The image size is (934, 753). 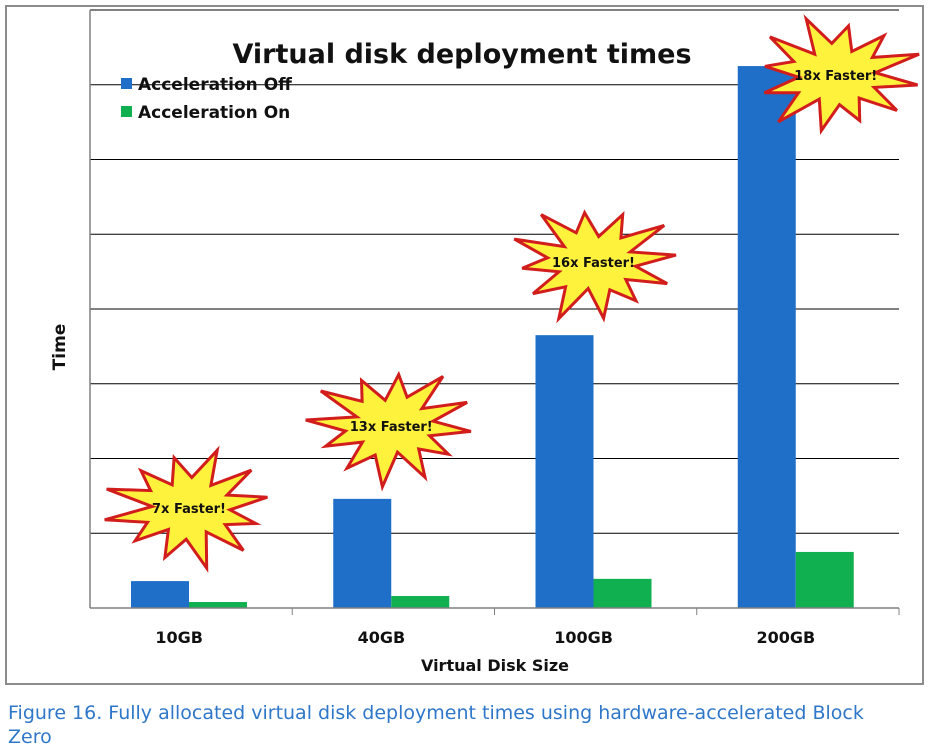 I want to click on bar-acceleration-off-100gb, so click(x=564, y=471).